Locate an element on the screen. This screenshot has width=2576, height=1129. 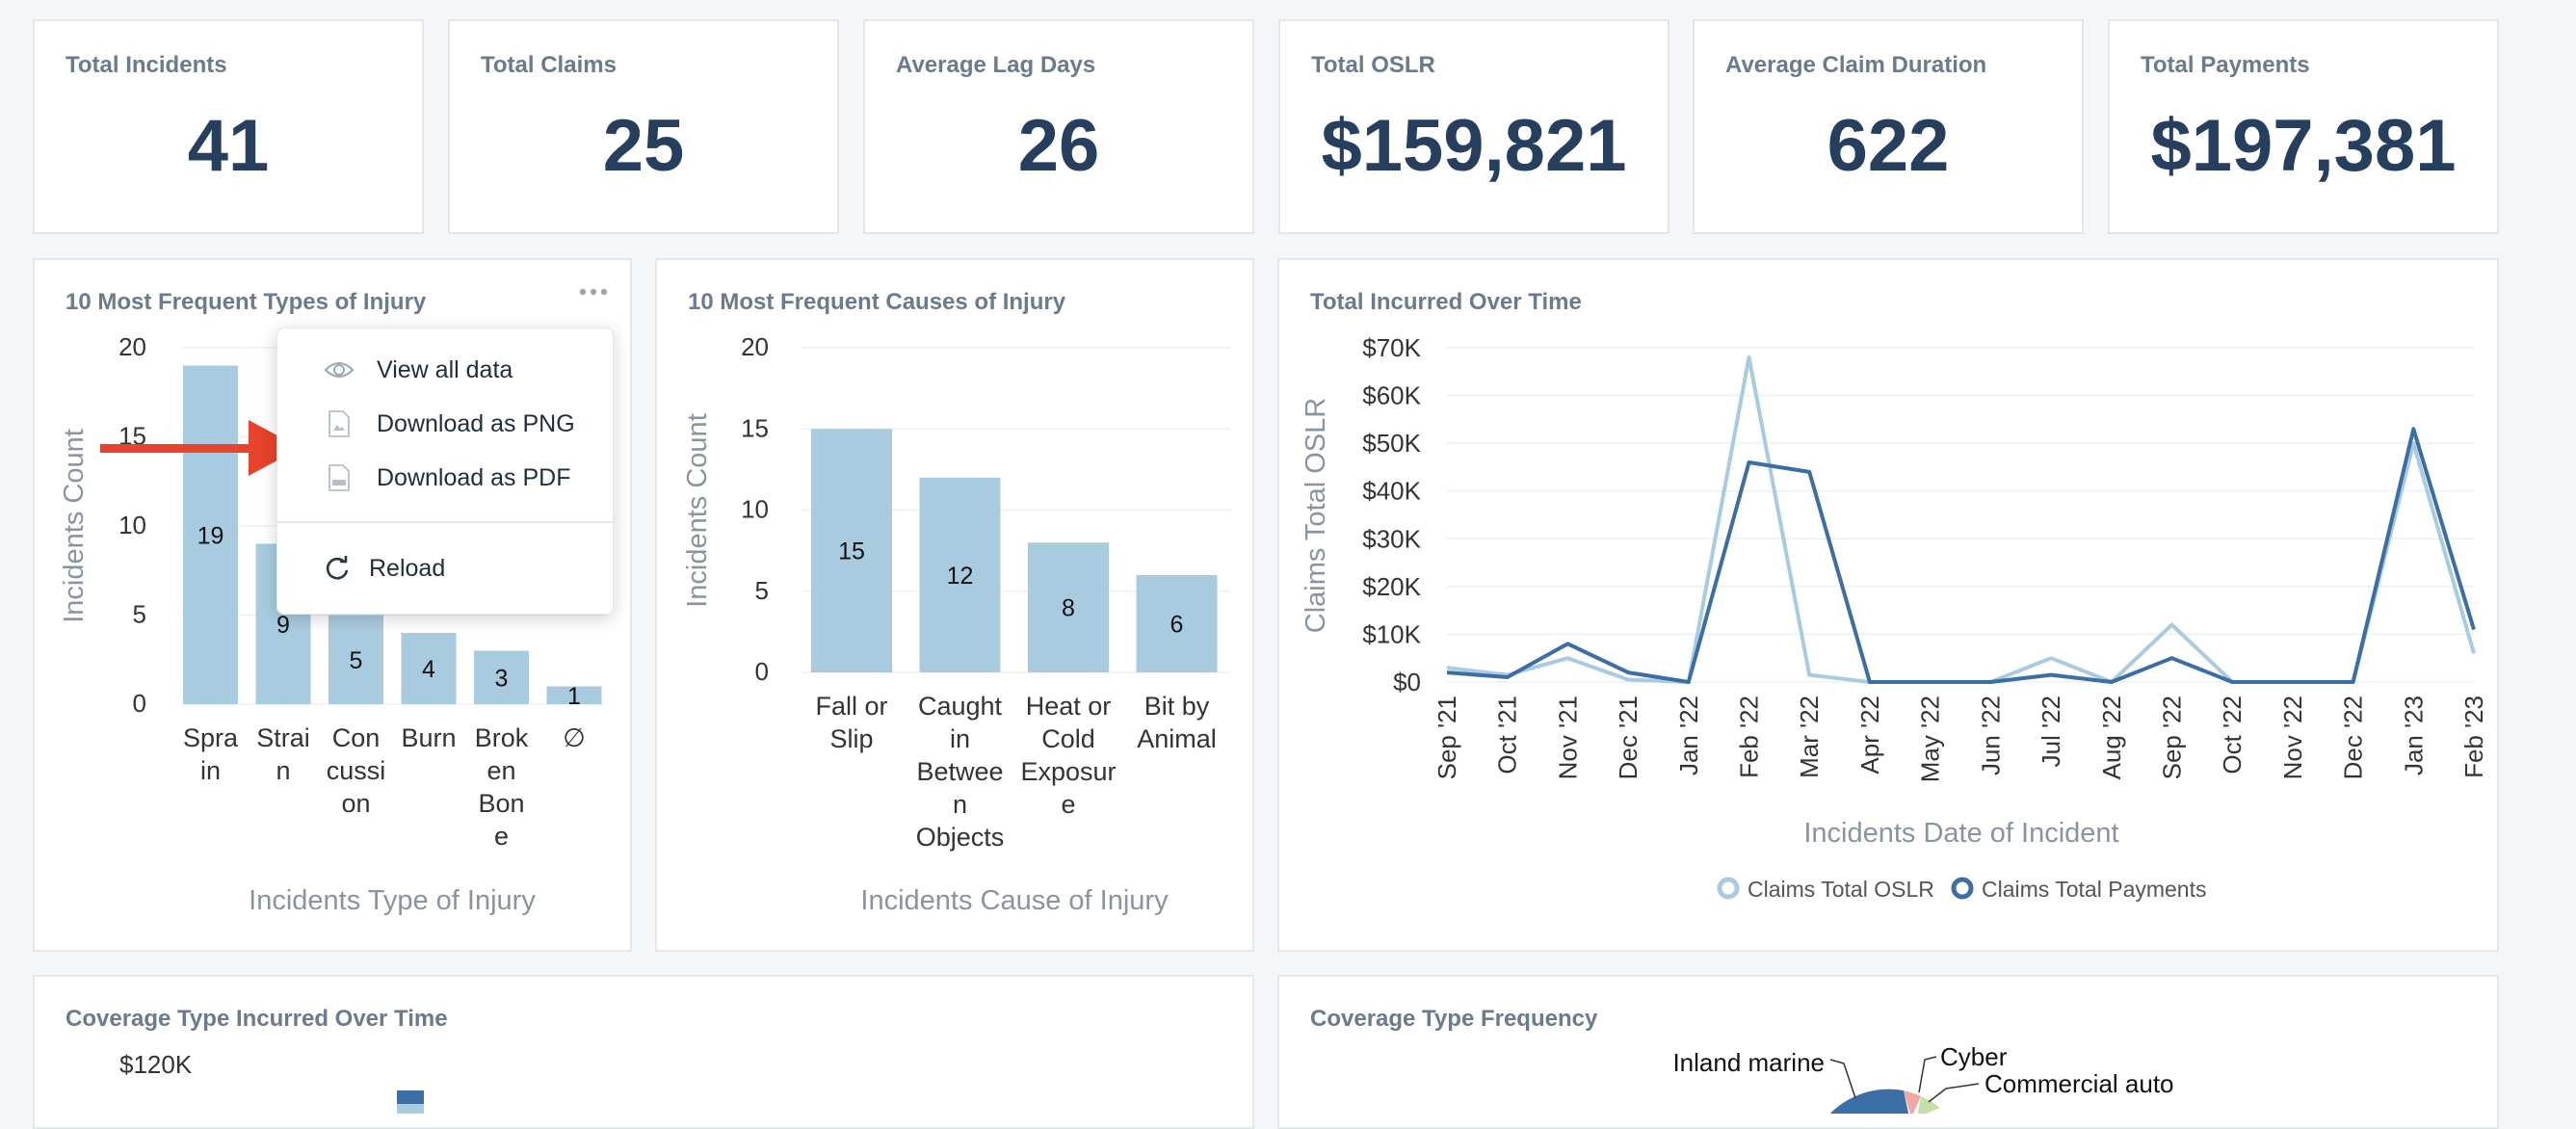
chart-title: Coverage Type Frequency is located at coordinates (1454, 1019).